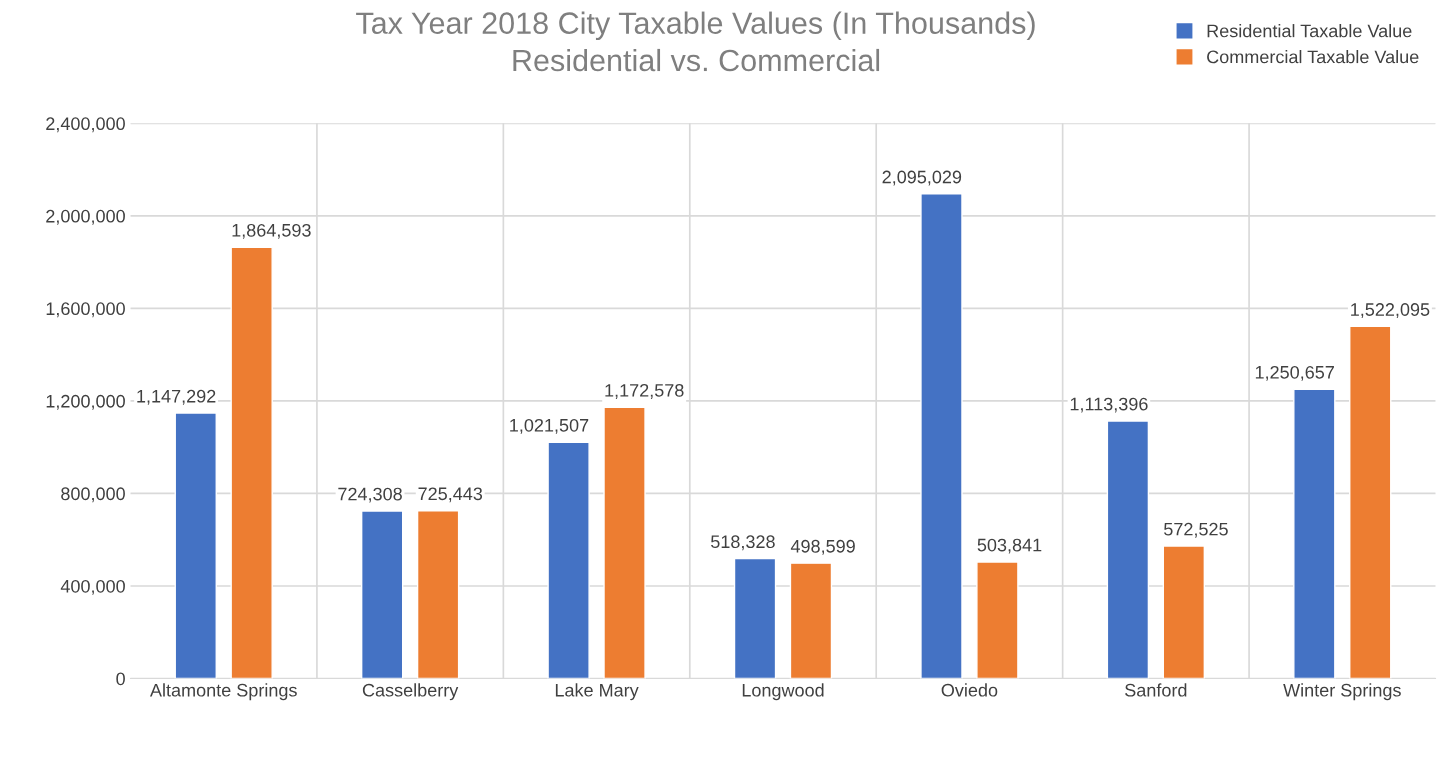 This screenshot has width=1450, height=771. I want to click on y-tick-label: 2,400,000, so click(85, 125).